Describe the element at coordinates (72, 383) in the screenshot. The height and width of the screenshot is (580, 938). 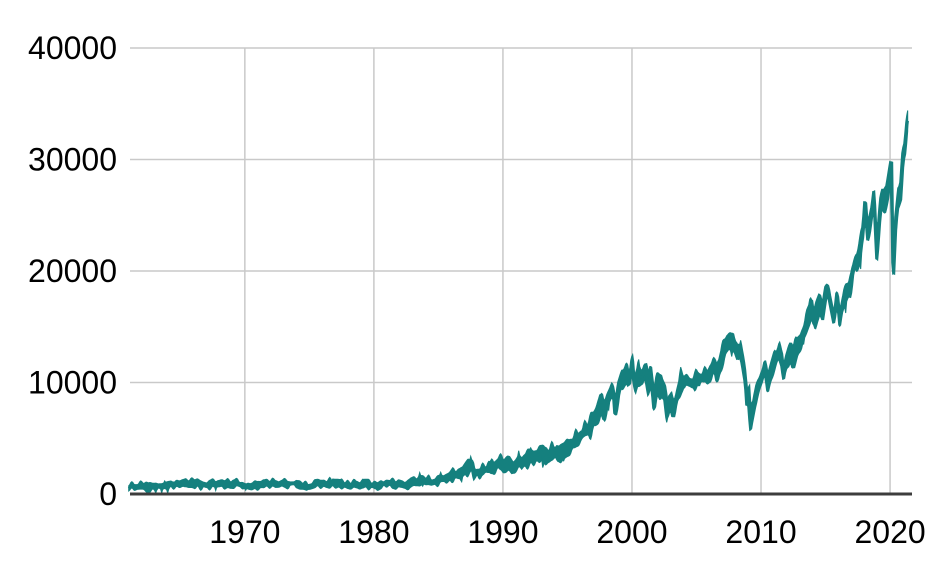
I see `y-tick-label: 10000` at that location.